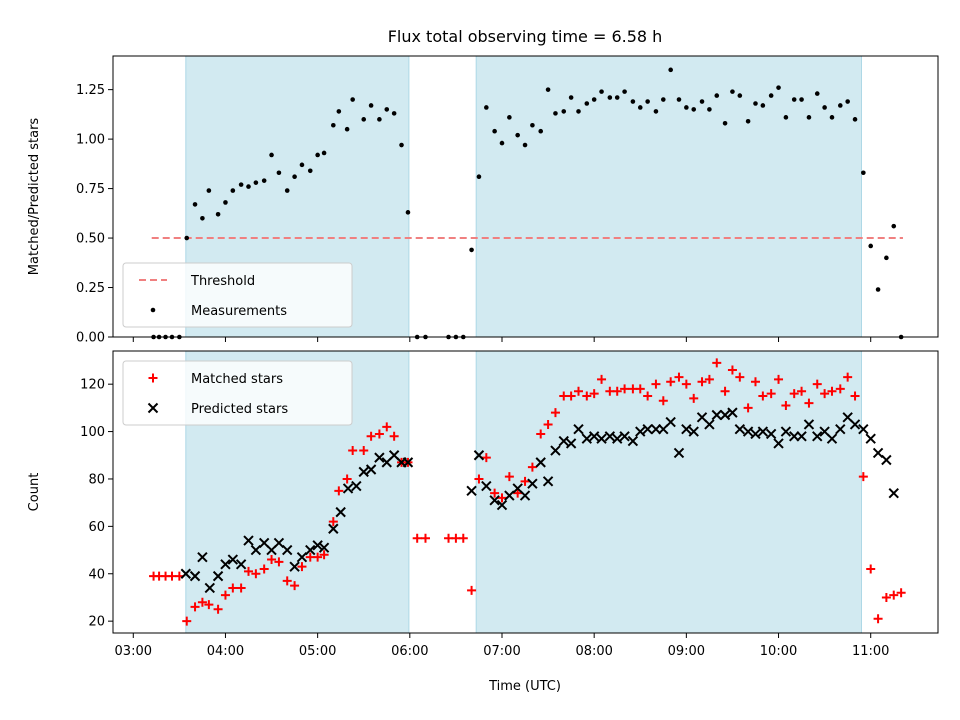 The image size is (960, 720). Describe the element at coordinates (501, 651) in the screenshot. I see `x-tick-label: 07:00` at that location.